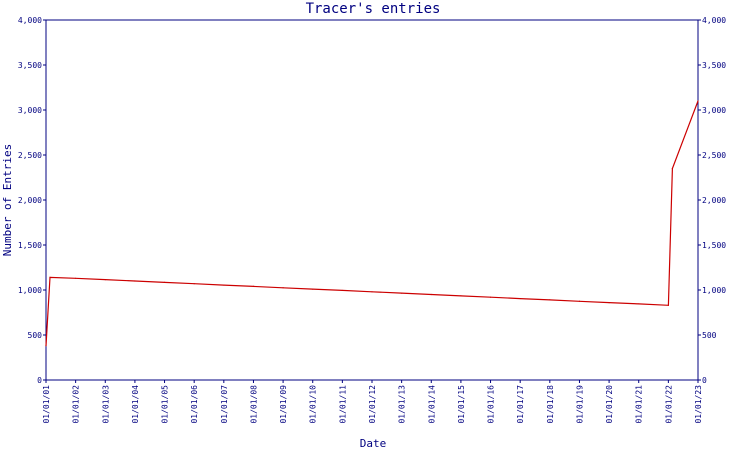 Image resolution: width=750 pixels, height=450 pixels. What do you see at coordinates (105, 404) in the screenshot?
I see `x-tick-label: 01/01/03` at bounding box center [105, 404].